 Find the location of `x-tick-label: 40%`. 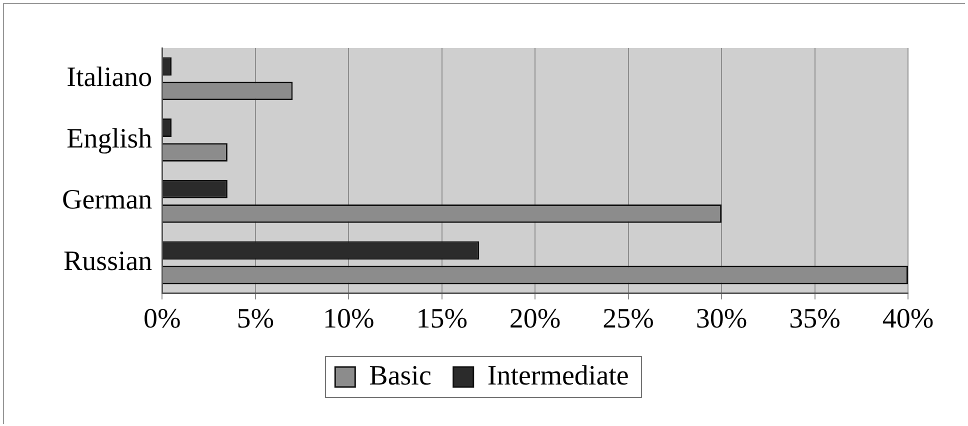

x-tick-label: 40% is located at coordinates (908, 319).